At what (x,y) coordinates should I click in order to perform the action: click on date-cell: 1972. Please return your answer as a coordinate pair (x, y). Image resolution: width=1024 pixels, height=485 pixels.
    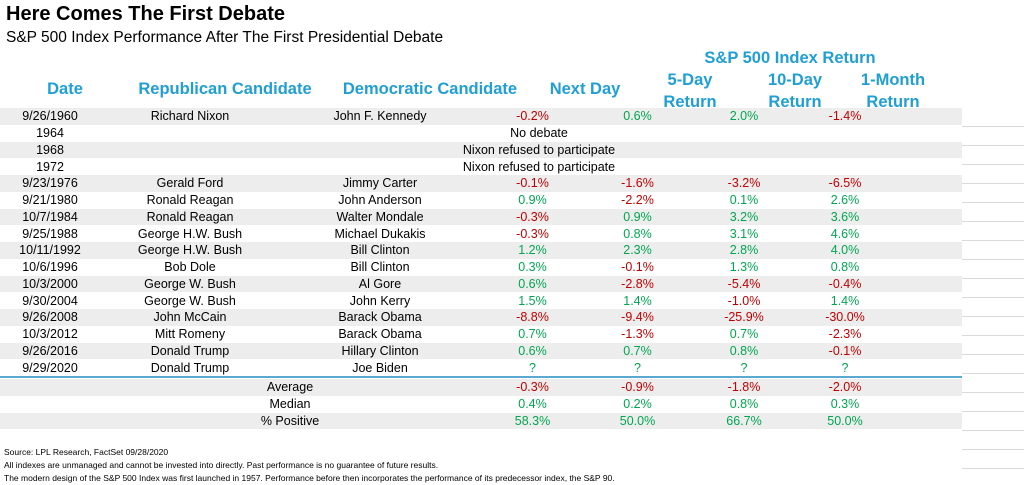
    Looking at the image, I should click on (50, 166).